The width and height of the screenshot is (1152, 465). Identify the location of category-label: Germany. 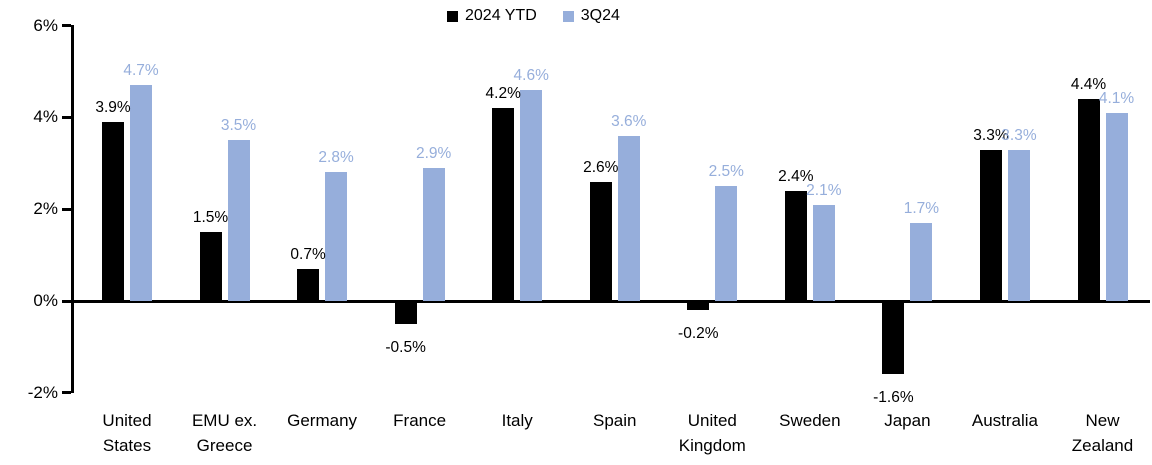
(322, 420).